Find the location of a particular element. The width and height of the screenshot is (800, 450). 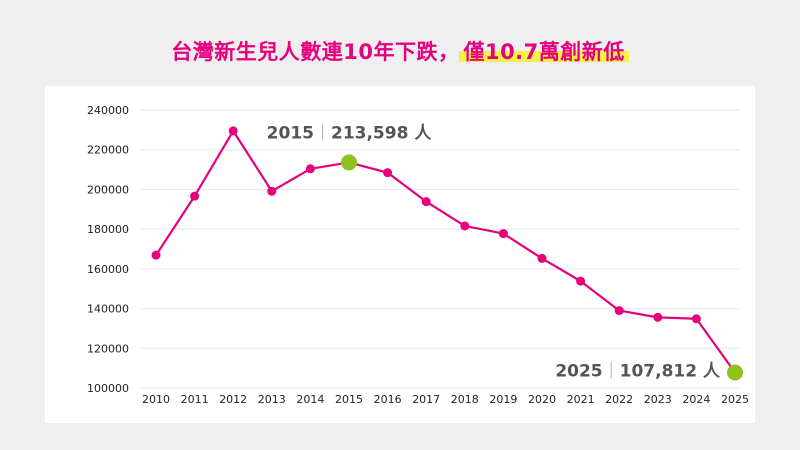

x-tick-label: 2015 is located at coordinates (349, 399).